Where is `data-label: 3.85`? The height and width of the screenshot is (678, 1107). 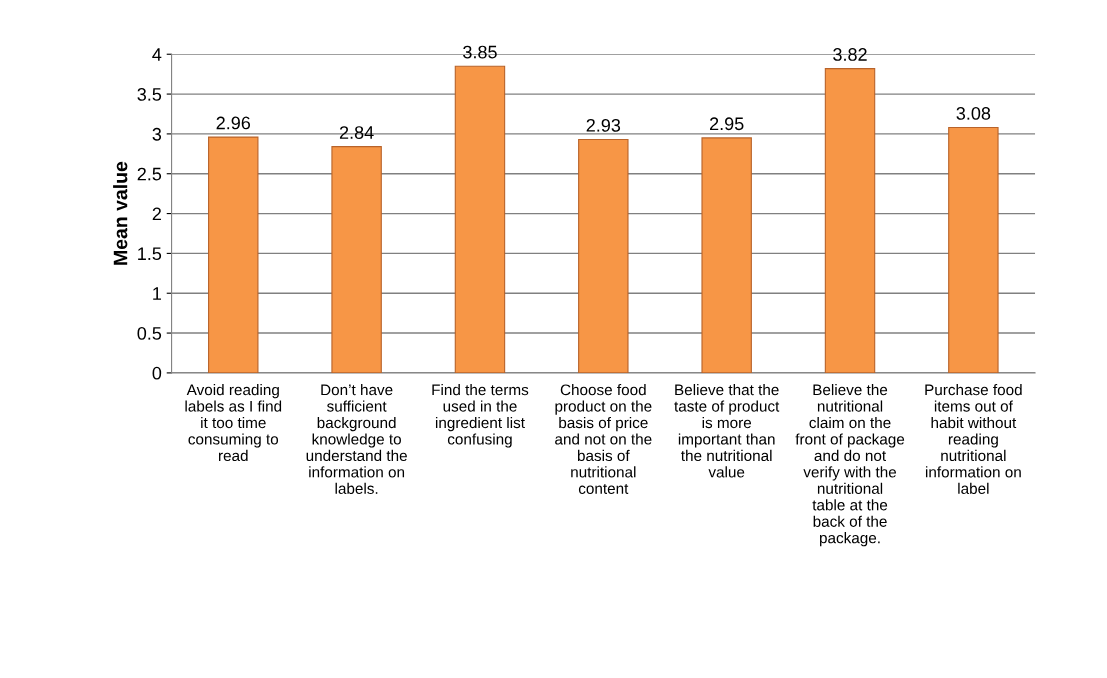 data-label: 3.85 is located at coordinates (480, 52).